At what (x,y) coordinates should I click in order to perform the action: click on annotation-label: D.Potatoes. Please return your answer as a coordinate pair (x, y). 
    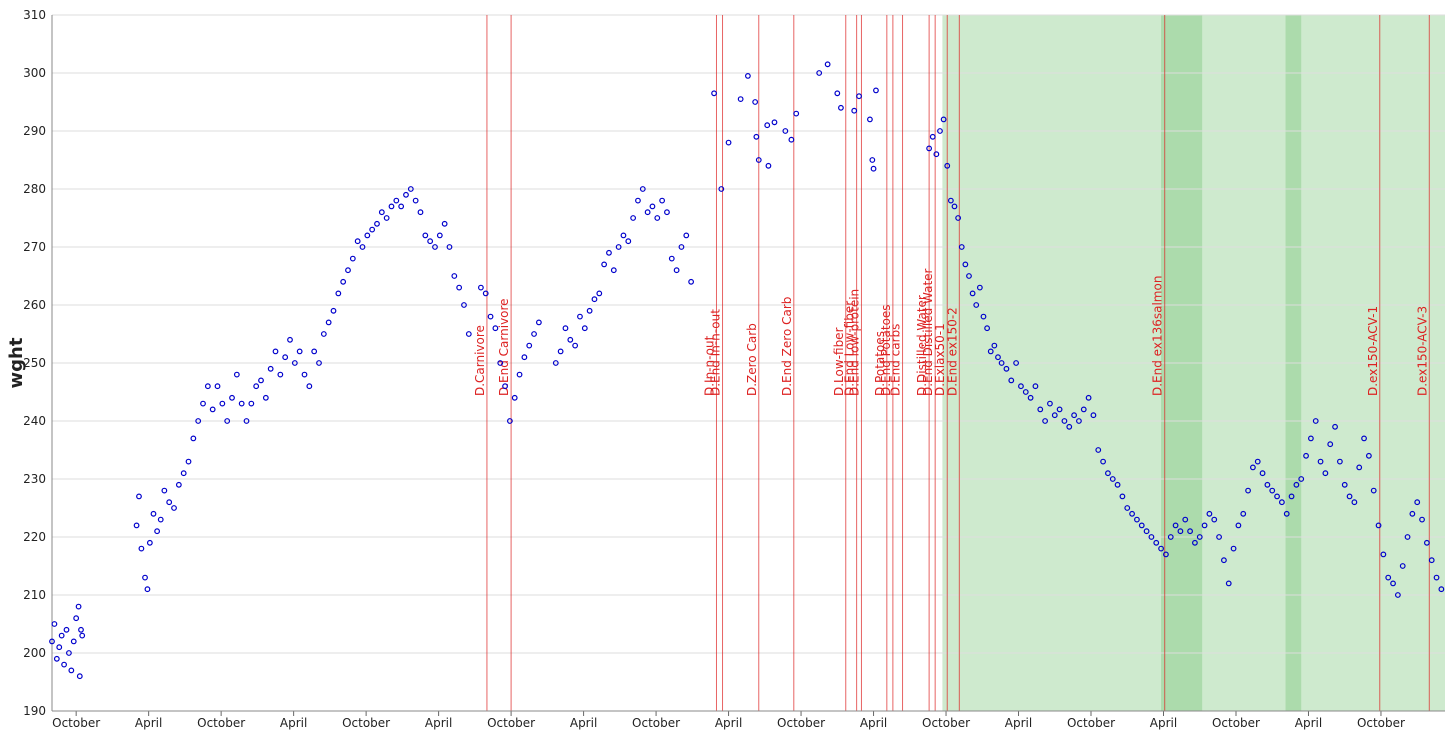
    Looking at the image, I should click on (880, 363).